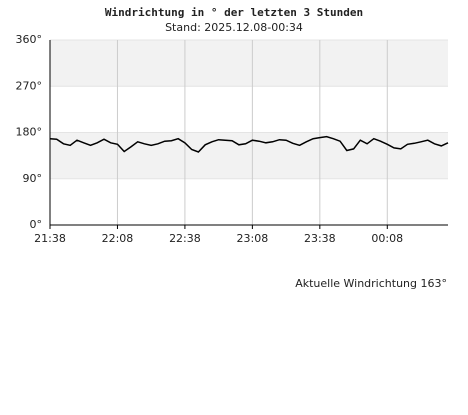 The image size is (468, 415). I want to click on y-tick-label: 180°, so click(29, 132).